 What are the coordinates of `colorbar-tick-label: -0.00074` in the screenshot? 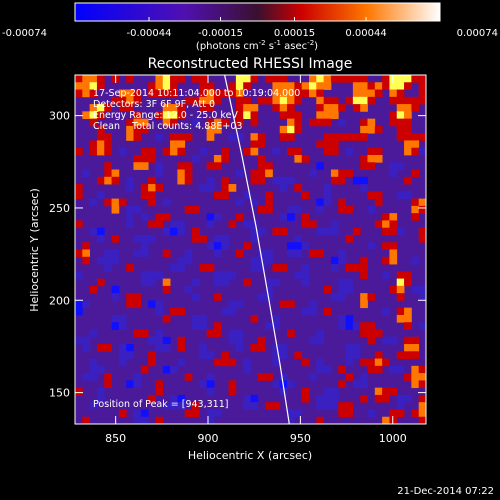 It's located at (24, 33).